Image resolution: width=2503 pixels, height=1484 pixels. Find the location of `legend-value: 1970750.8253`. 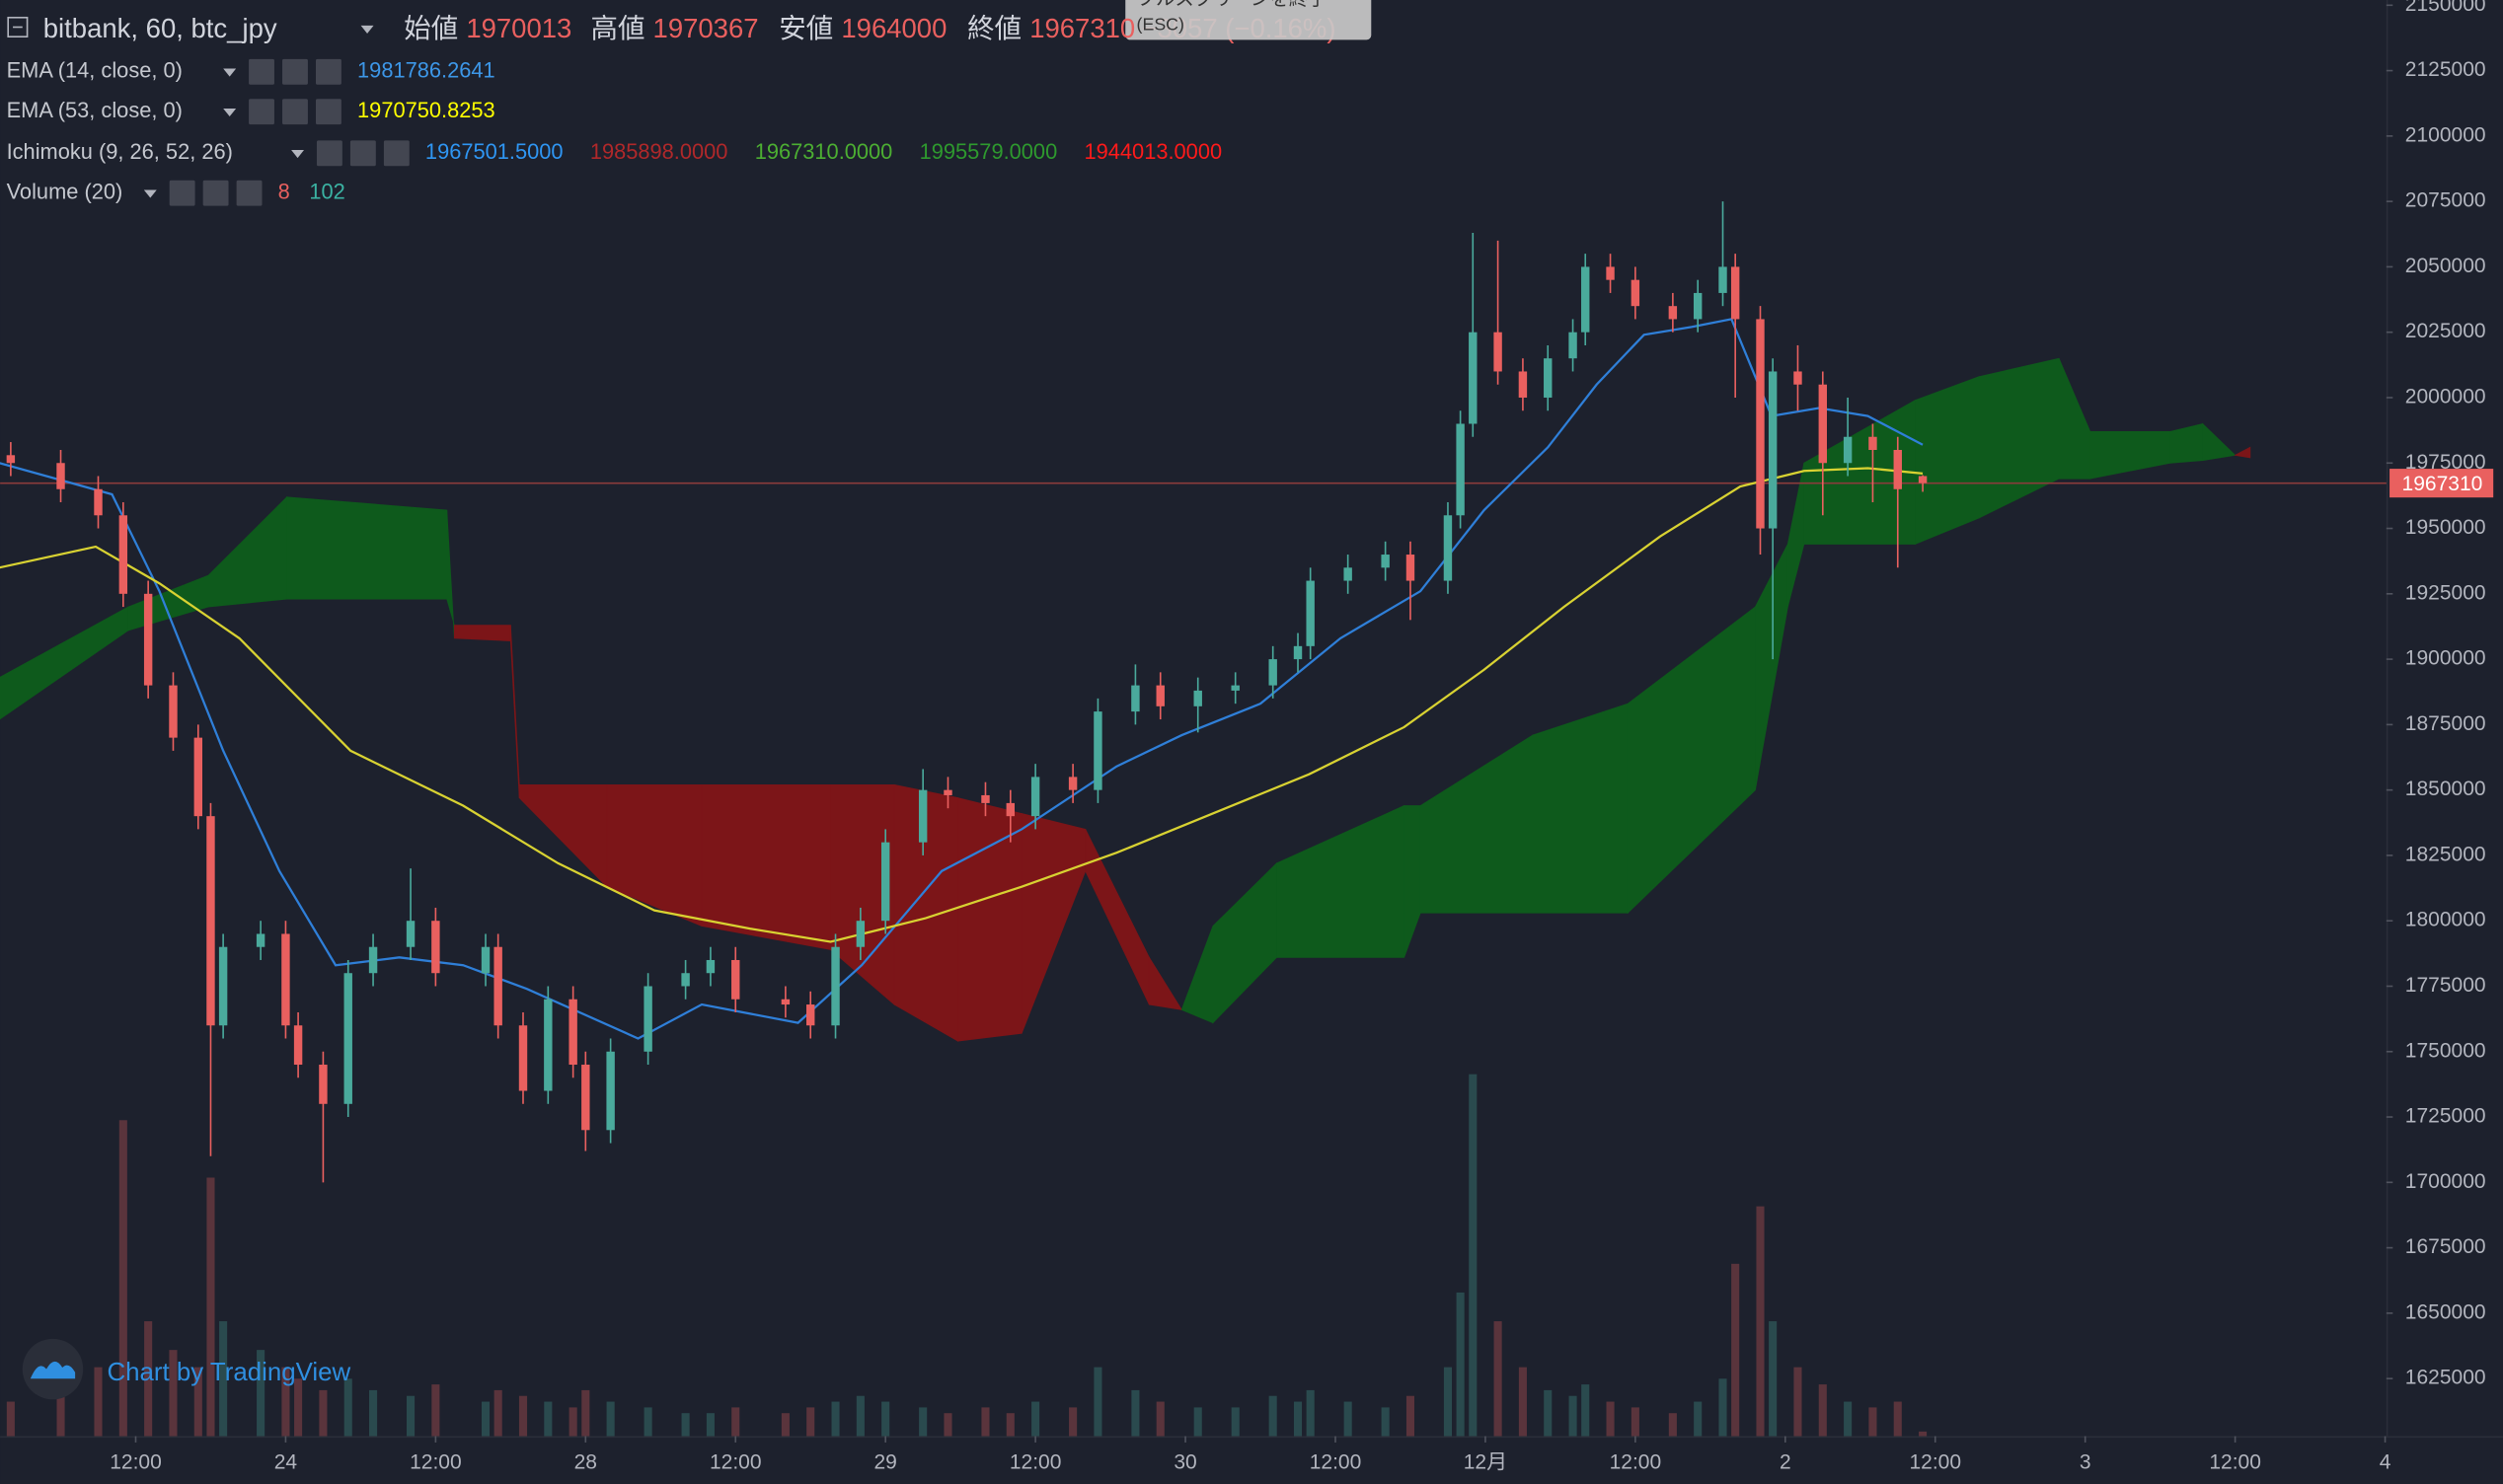

legend-value: 1970750.8253 is located at coordinates (426, 110).